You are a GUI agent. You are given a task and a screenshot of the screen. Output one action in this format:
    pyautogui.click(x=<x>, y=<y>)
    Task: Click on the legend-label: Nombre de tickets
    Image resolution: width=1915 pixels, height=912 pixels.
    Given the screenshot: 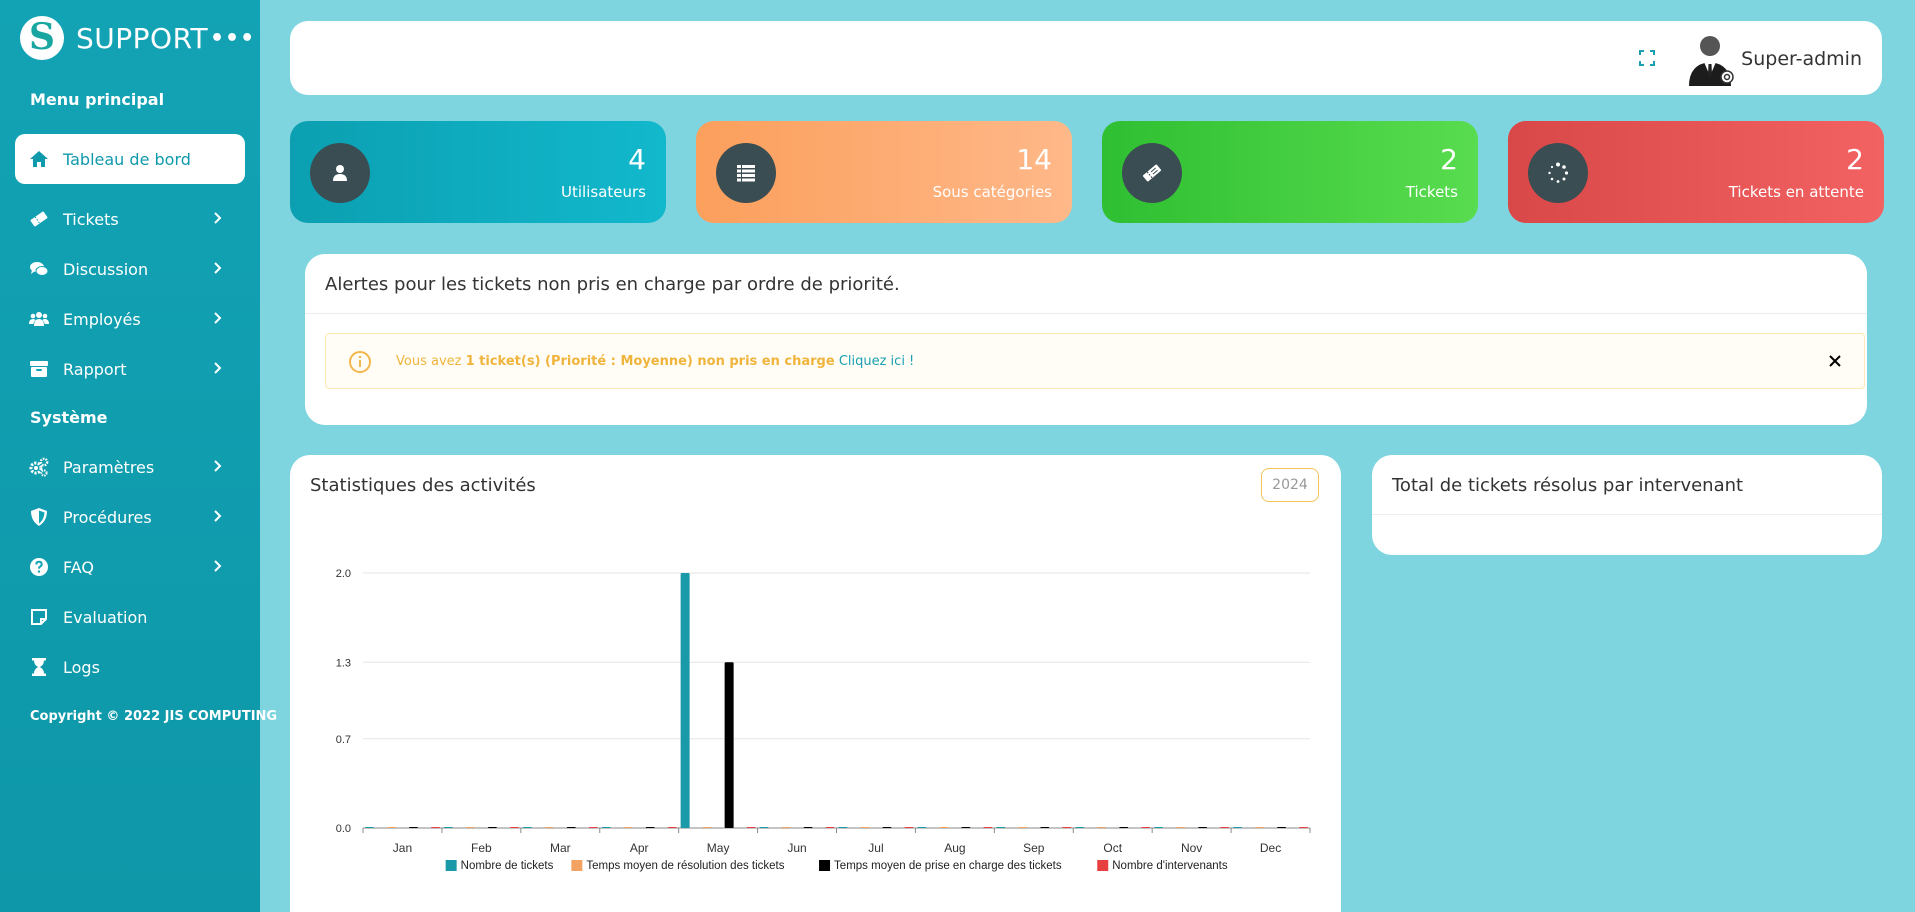 What is the action you would take?
    pyautogui.click(x=507, y=866)
    